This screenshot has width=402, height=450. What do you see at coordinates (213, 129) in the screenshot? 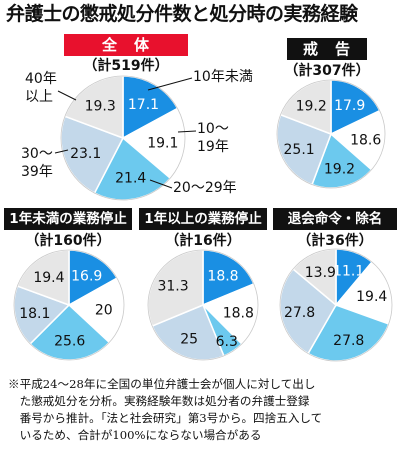
I see `legend-label-10-19-line1: 10～` at bounding box center [213, 129].